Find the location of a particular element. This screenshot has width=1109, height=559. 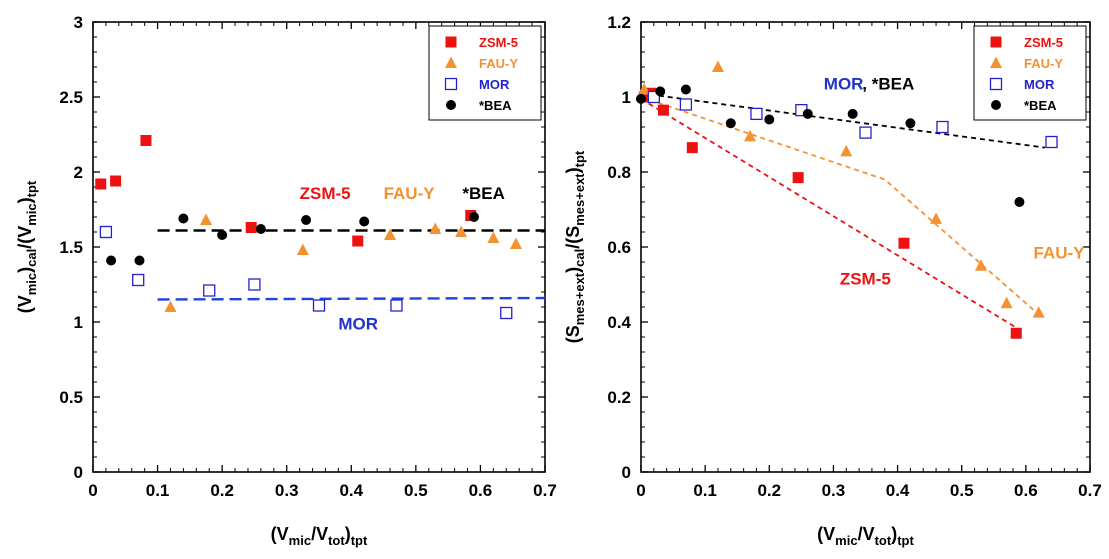

y-axis-label: (Vmic)cal/(Vmic)tpt is located at coordinates (27, 246).